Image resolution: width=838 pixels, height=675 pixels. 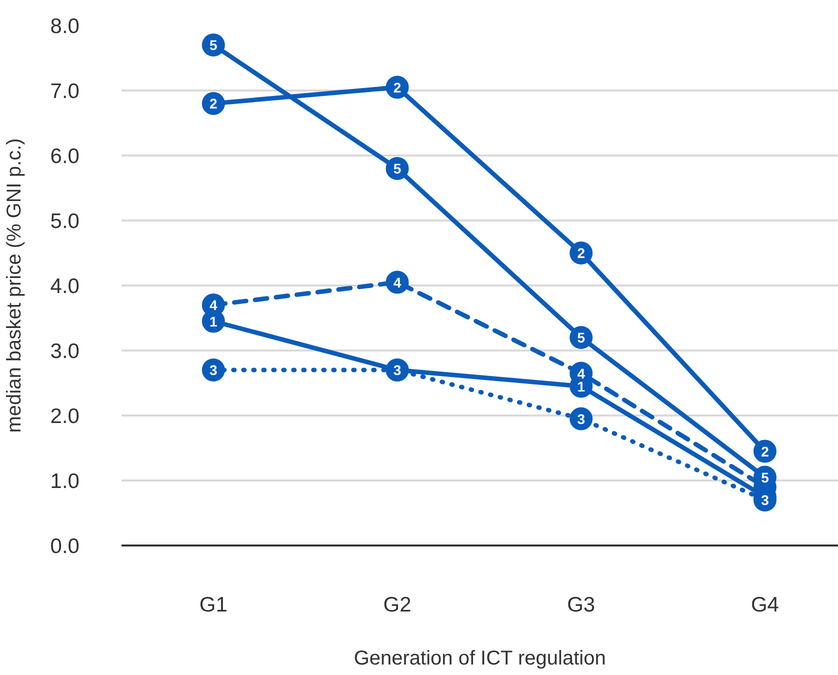 I want to click on series-label: 4, so click(x=214, y=305).